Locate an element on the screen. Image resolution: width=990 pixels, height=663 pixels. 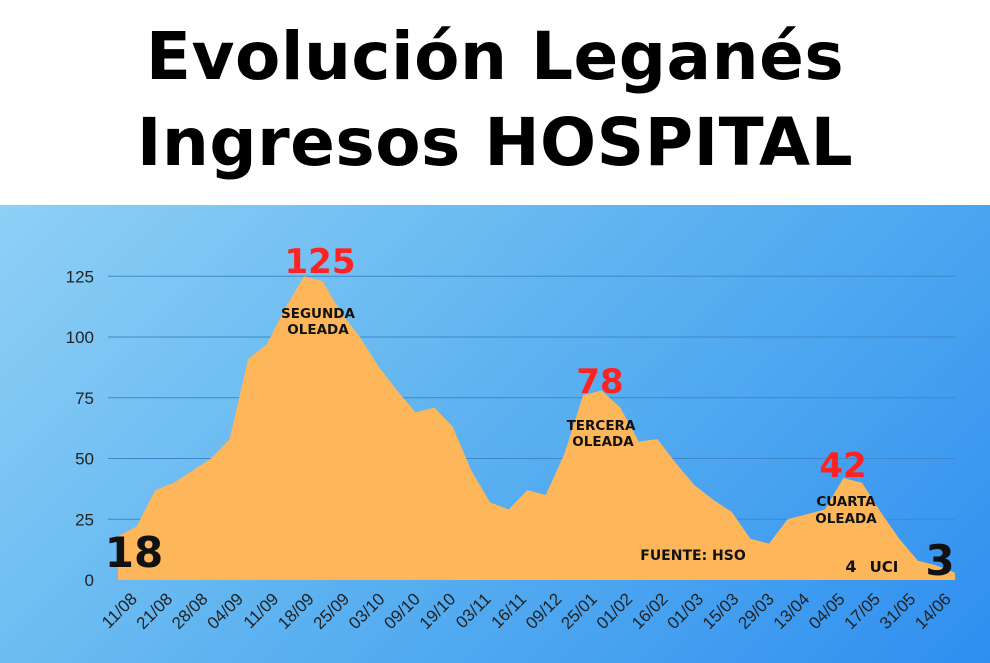
wave-label-segunda: SEGUNDA is located at coordinates (318, 314).